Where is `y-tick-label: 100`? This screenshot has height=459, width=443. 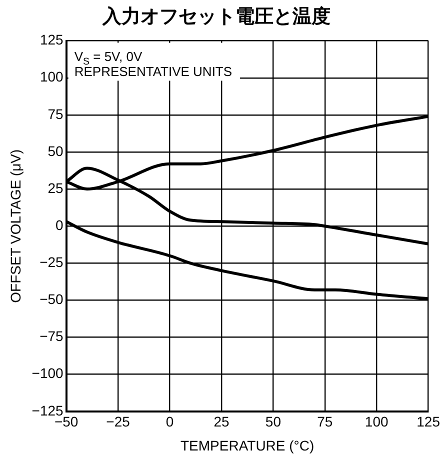
y-tick-label: 100 is located at coordinates (52, 76).